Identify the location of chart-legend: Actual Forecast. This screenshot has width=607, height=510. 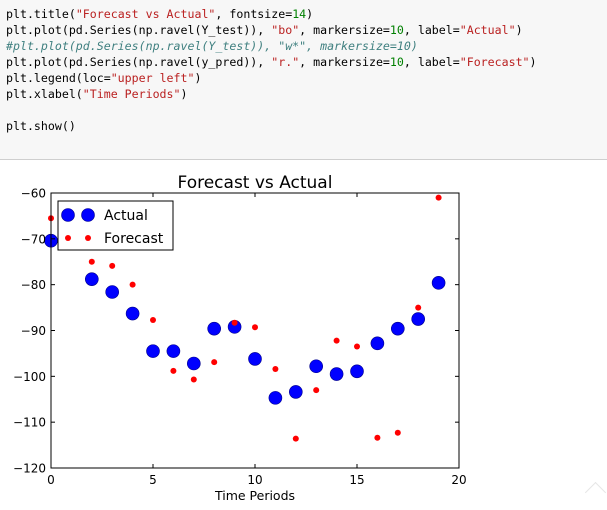
(115, 225).